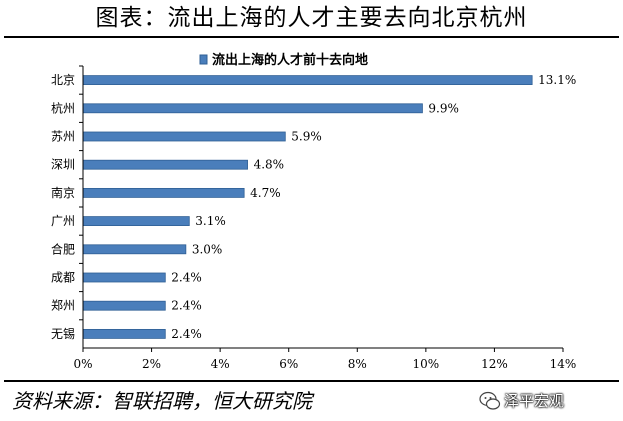 The width and height of the screenshot is (623, 421). I want to click on x-tick-label: 12%, so click(494, 364).